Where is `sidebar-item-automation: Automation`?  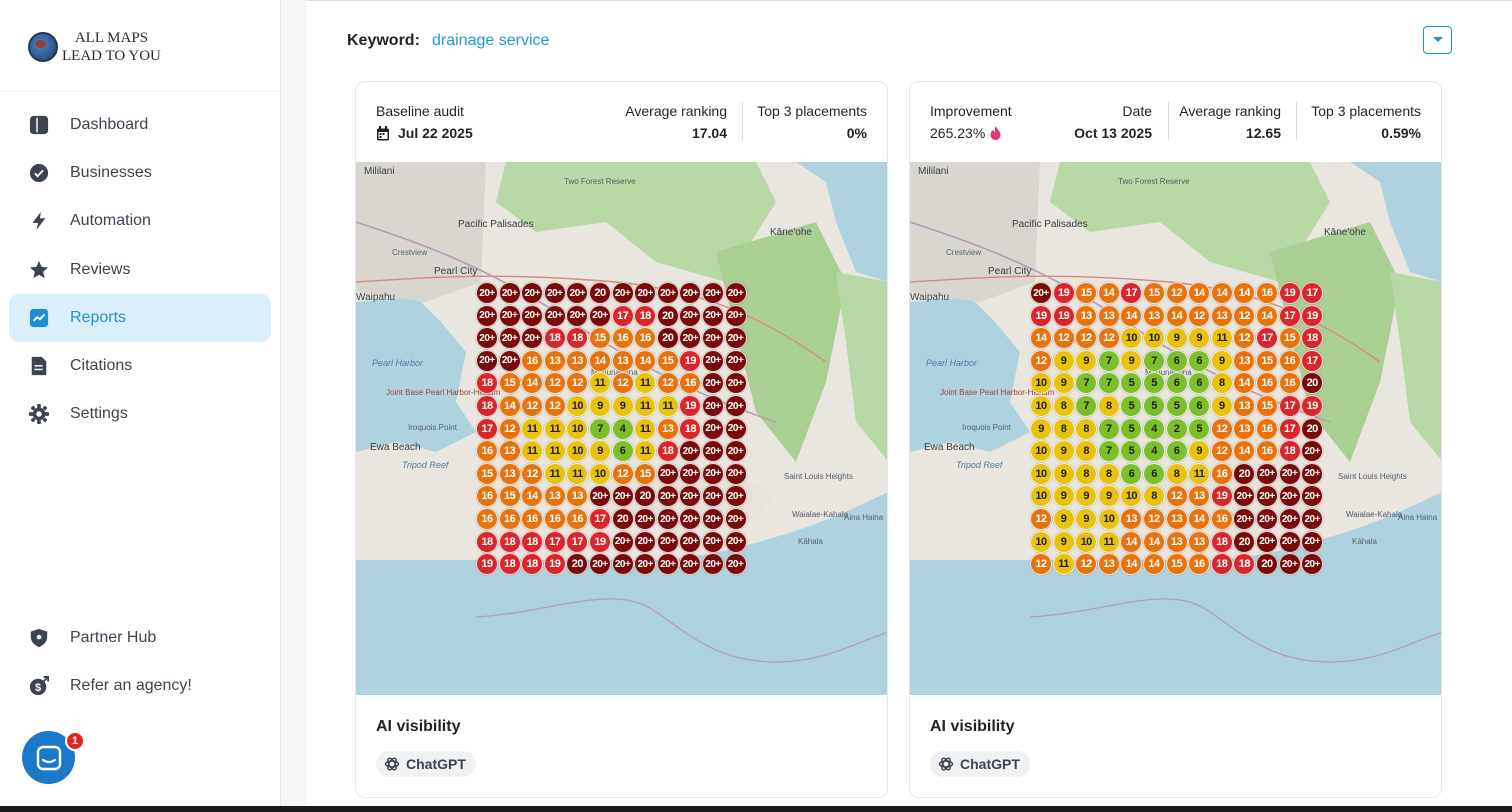 sidebar-item-automation: Automation is located at coordinates (140, 221).